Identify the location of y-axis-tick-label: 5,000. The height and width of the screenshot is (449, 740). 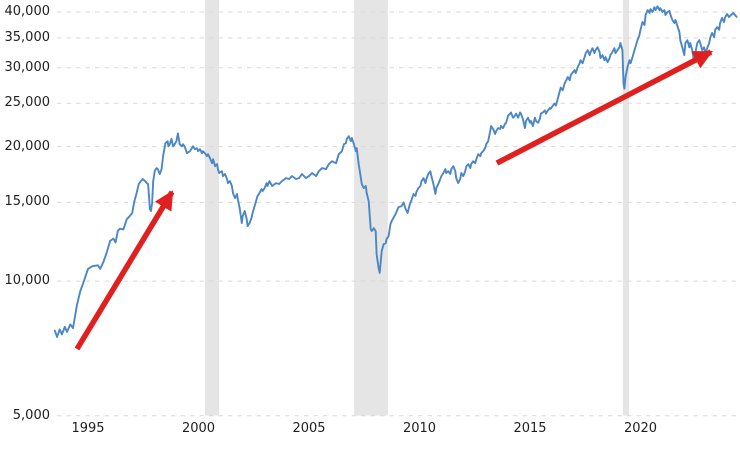
(31, 415).